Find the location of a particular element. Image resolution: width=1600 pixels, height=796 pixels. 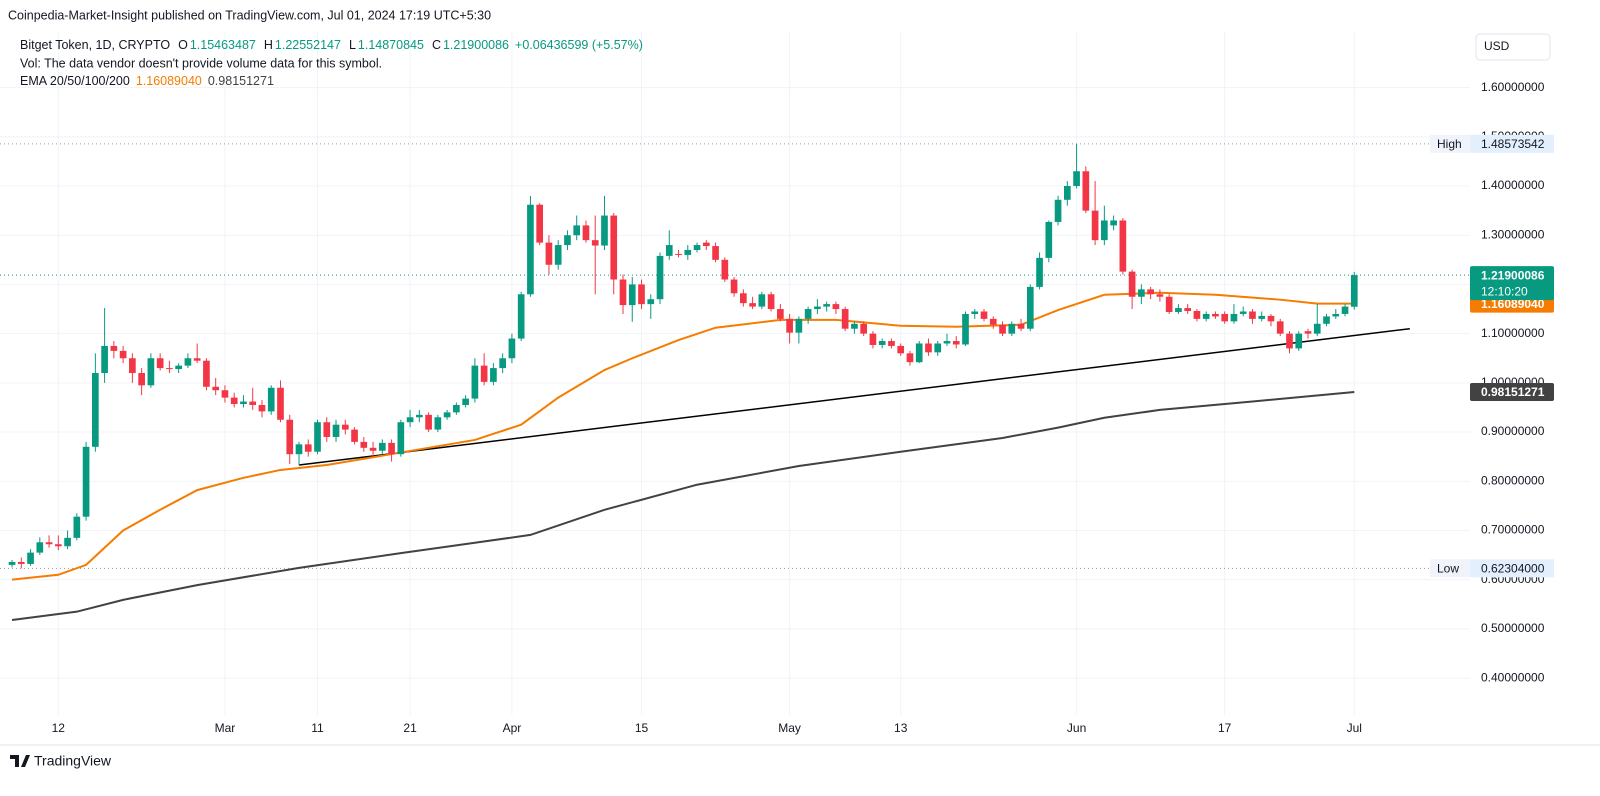

x-tick-label: Jul is located at coordinates (1354, 728).